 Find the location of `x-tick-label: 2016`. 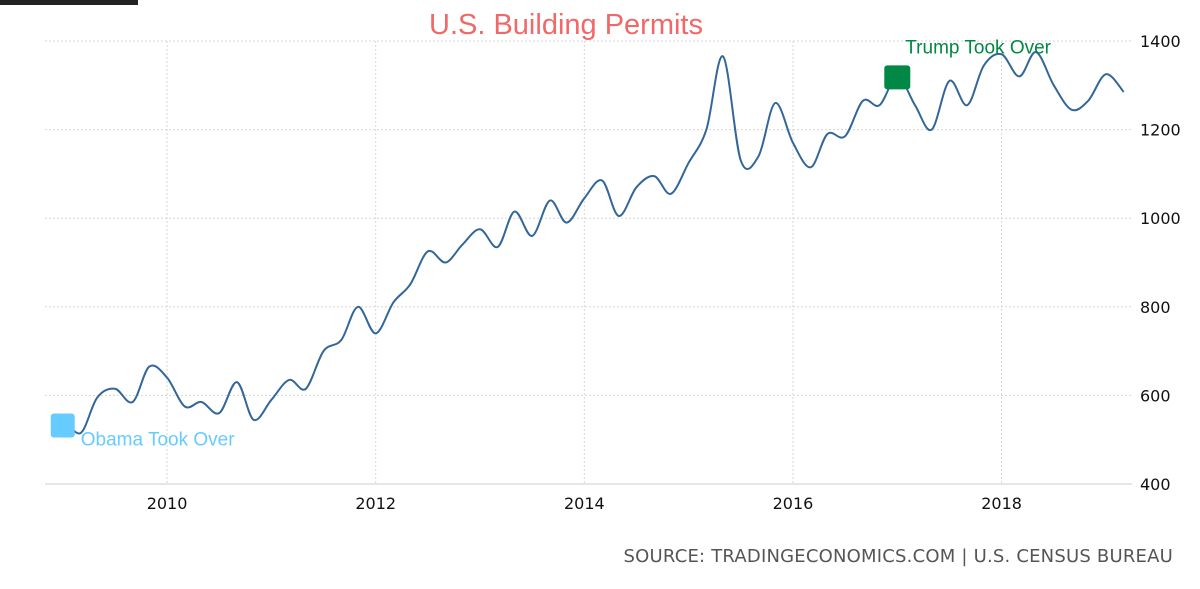

x-tick-label: 2016 is located at coordinates (793, 503).